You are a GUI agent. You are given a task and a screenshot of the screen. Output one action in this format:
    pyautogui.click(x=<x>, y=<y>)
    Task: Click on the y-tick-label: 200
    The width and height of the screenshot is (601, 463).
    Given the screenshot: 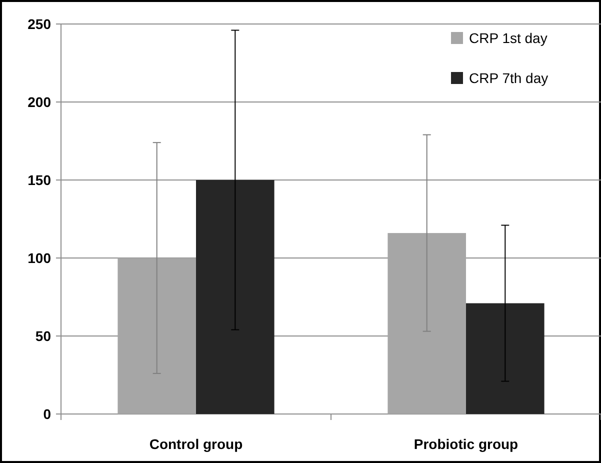 What is the action you would take?
    pyautogui.click(x=40, y=102)
    